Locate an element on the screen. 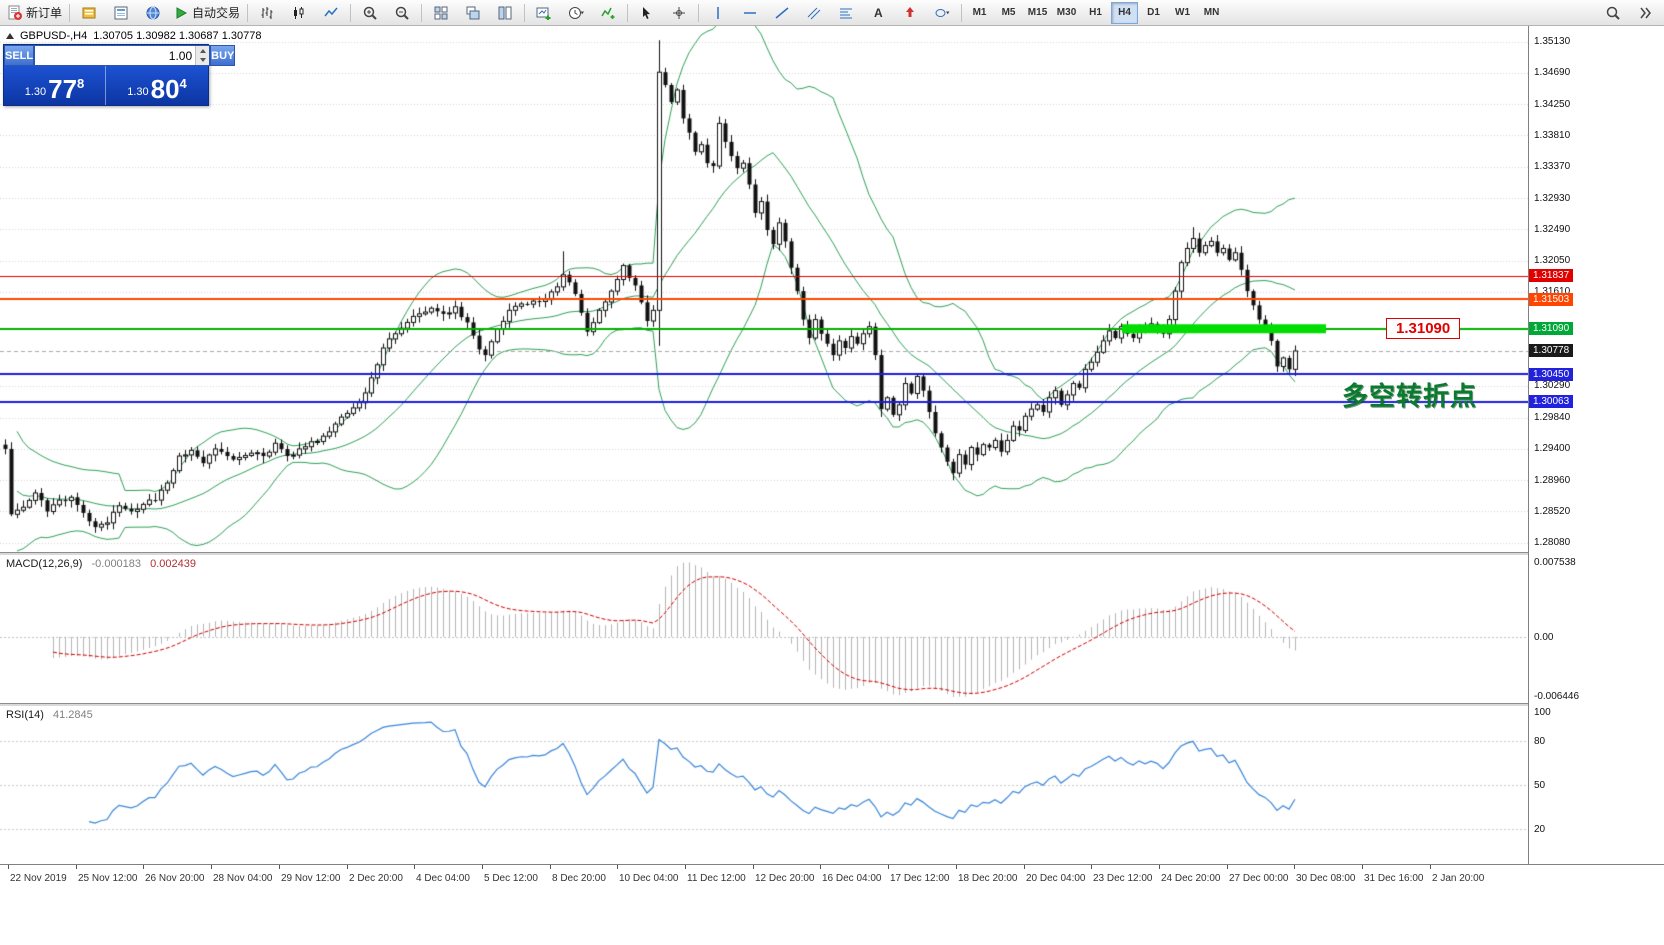 The height and width of the screenshot is (945, 1664). horizontal-line-button is located at coordinates (750, 13).